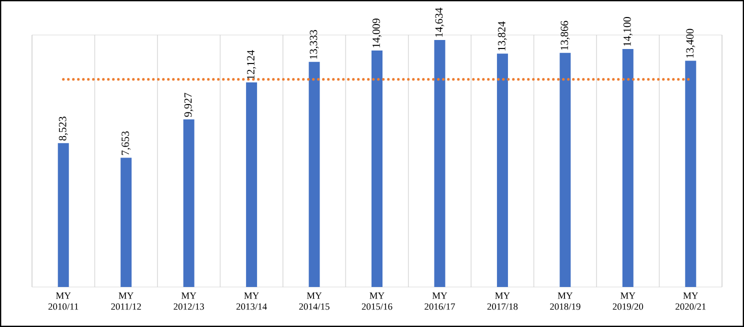 This screenshot has height=327, width=744. What do you see at coordinates (63, 301) in the screenshot?
I see `x-tick-label: MY 2010/11` at bounding box center [63, 301].